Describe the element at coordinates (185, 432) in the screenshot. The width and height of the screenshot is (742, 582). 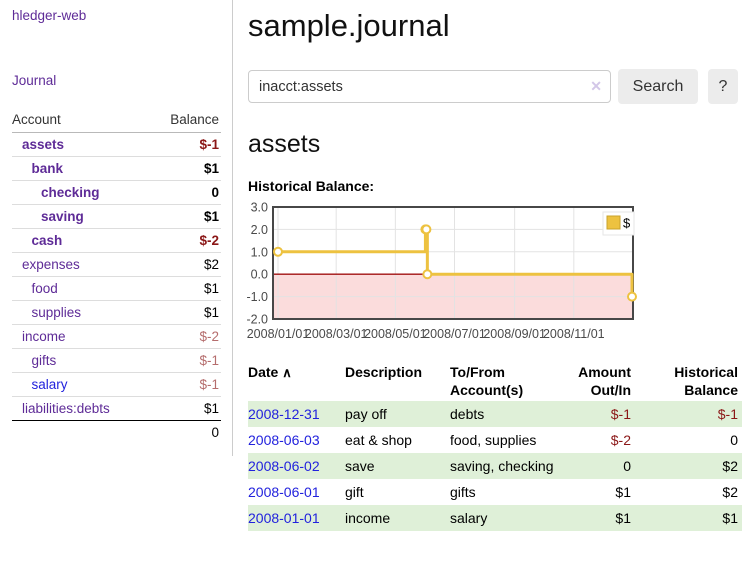
I see `accounts-total-value: 0` at that location.